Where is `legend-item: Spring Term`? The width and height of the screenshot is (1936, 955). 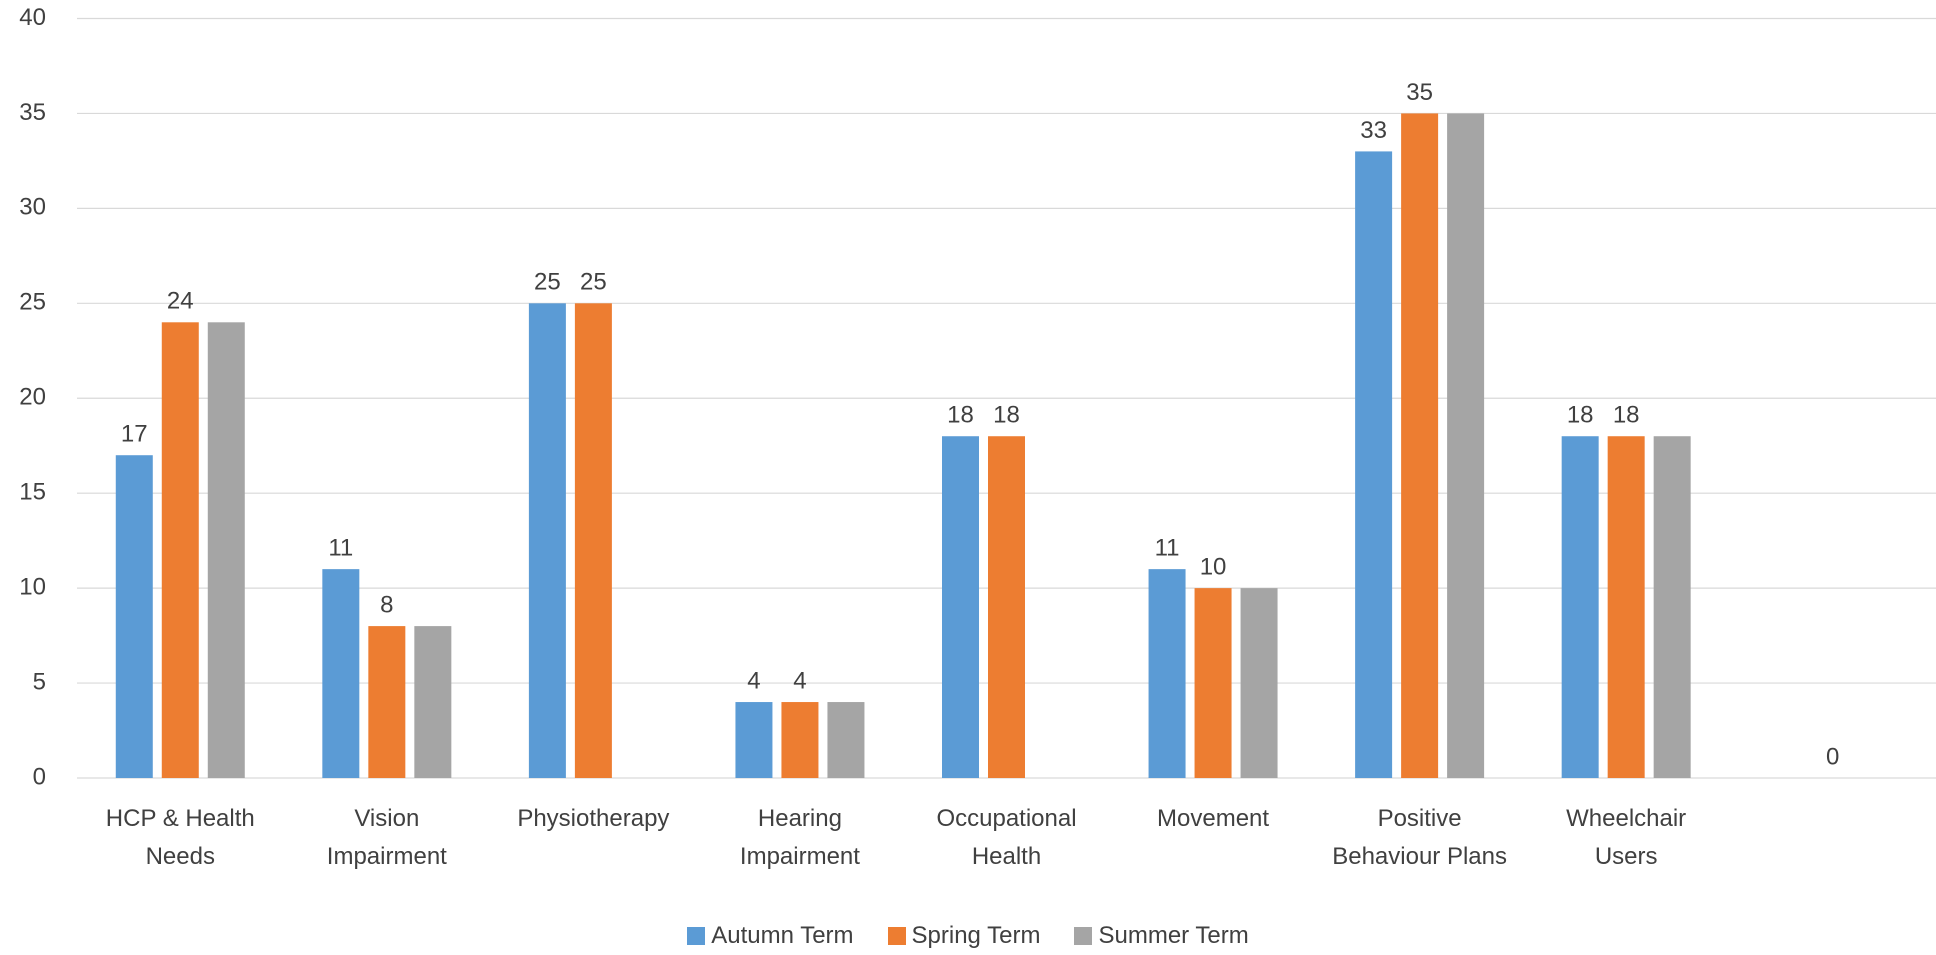 legend-item: Spring Term is located at coordinates (964, 936).